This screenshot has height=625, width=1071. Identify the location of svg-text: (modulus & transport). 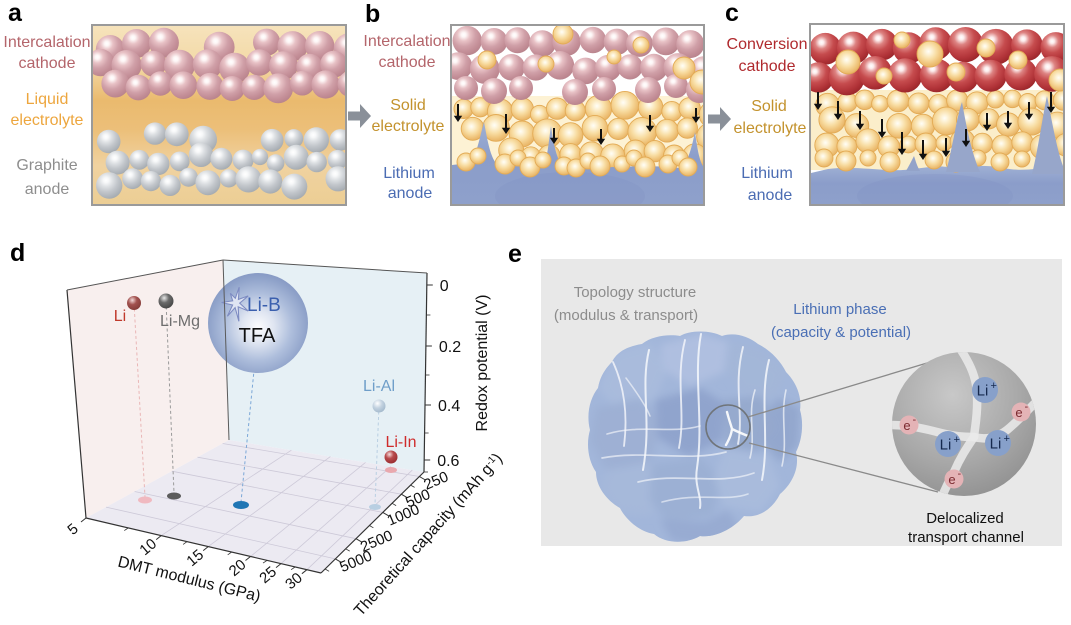
(626, 315).